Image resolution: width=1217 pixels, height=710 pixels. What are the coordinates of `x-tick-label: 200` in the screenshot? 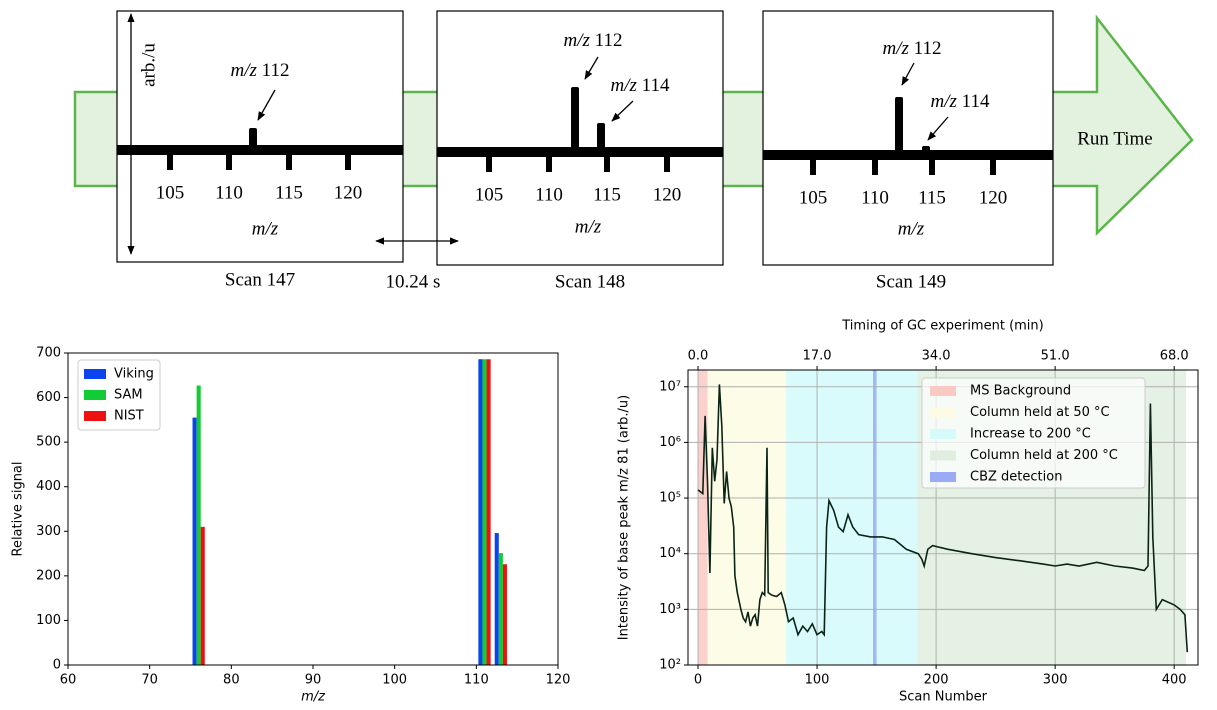 It's located at (936, 680).